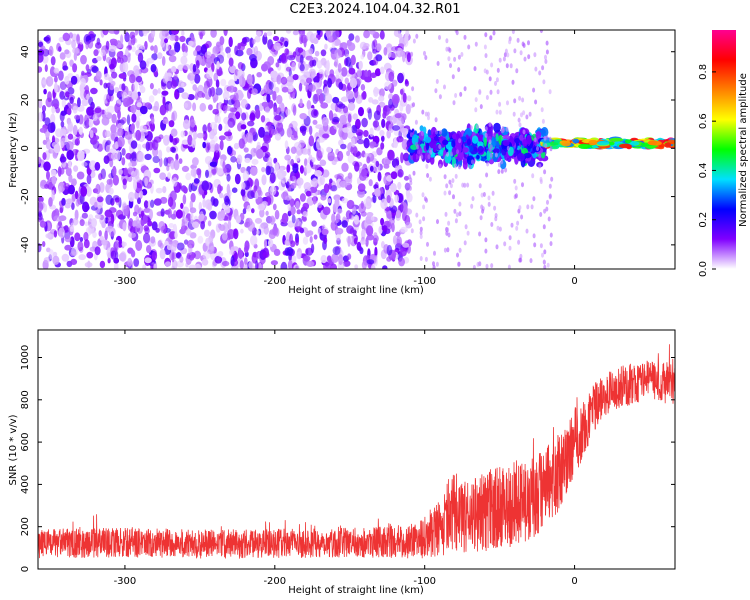 The height and width of the screenshot is (600, 750). What do you see at coordinates (574, 581) in the screenshot?
I see `x-tick-label: 0` at bounding box center [574, 581].